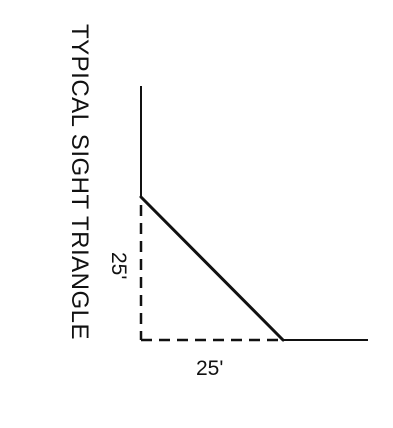  I want to click on sight-line-hypotenuse, so click(212, 268).